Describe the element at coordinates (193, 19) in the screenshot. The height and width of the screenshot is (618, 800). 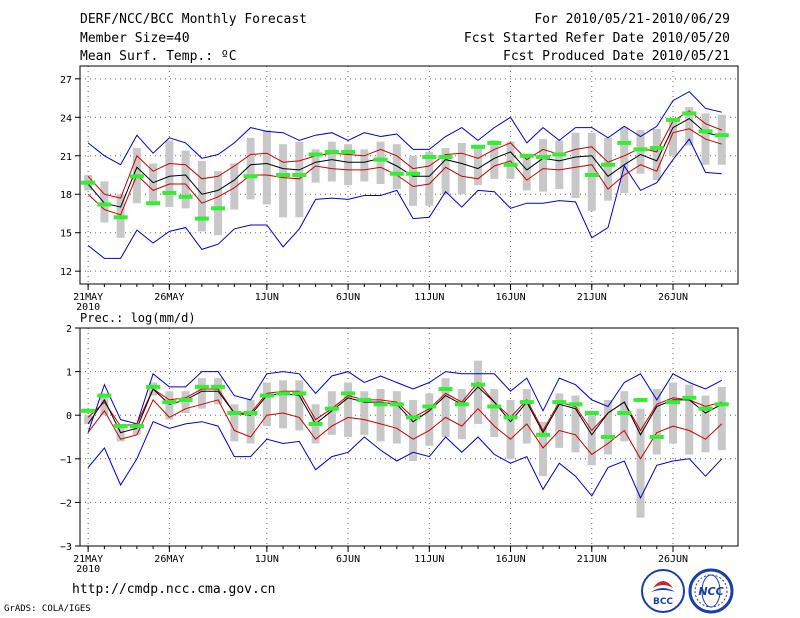
I see `chart-title: DERF/NCC/BCC Monthly Forecast` at that location.